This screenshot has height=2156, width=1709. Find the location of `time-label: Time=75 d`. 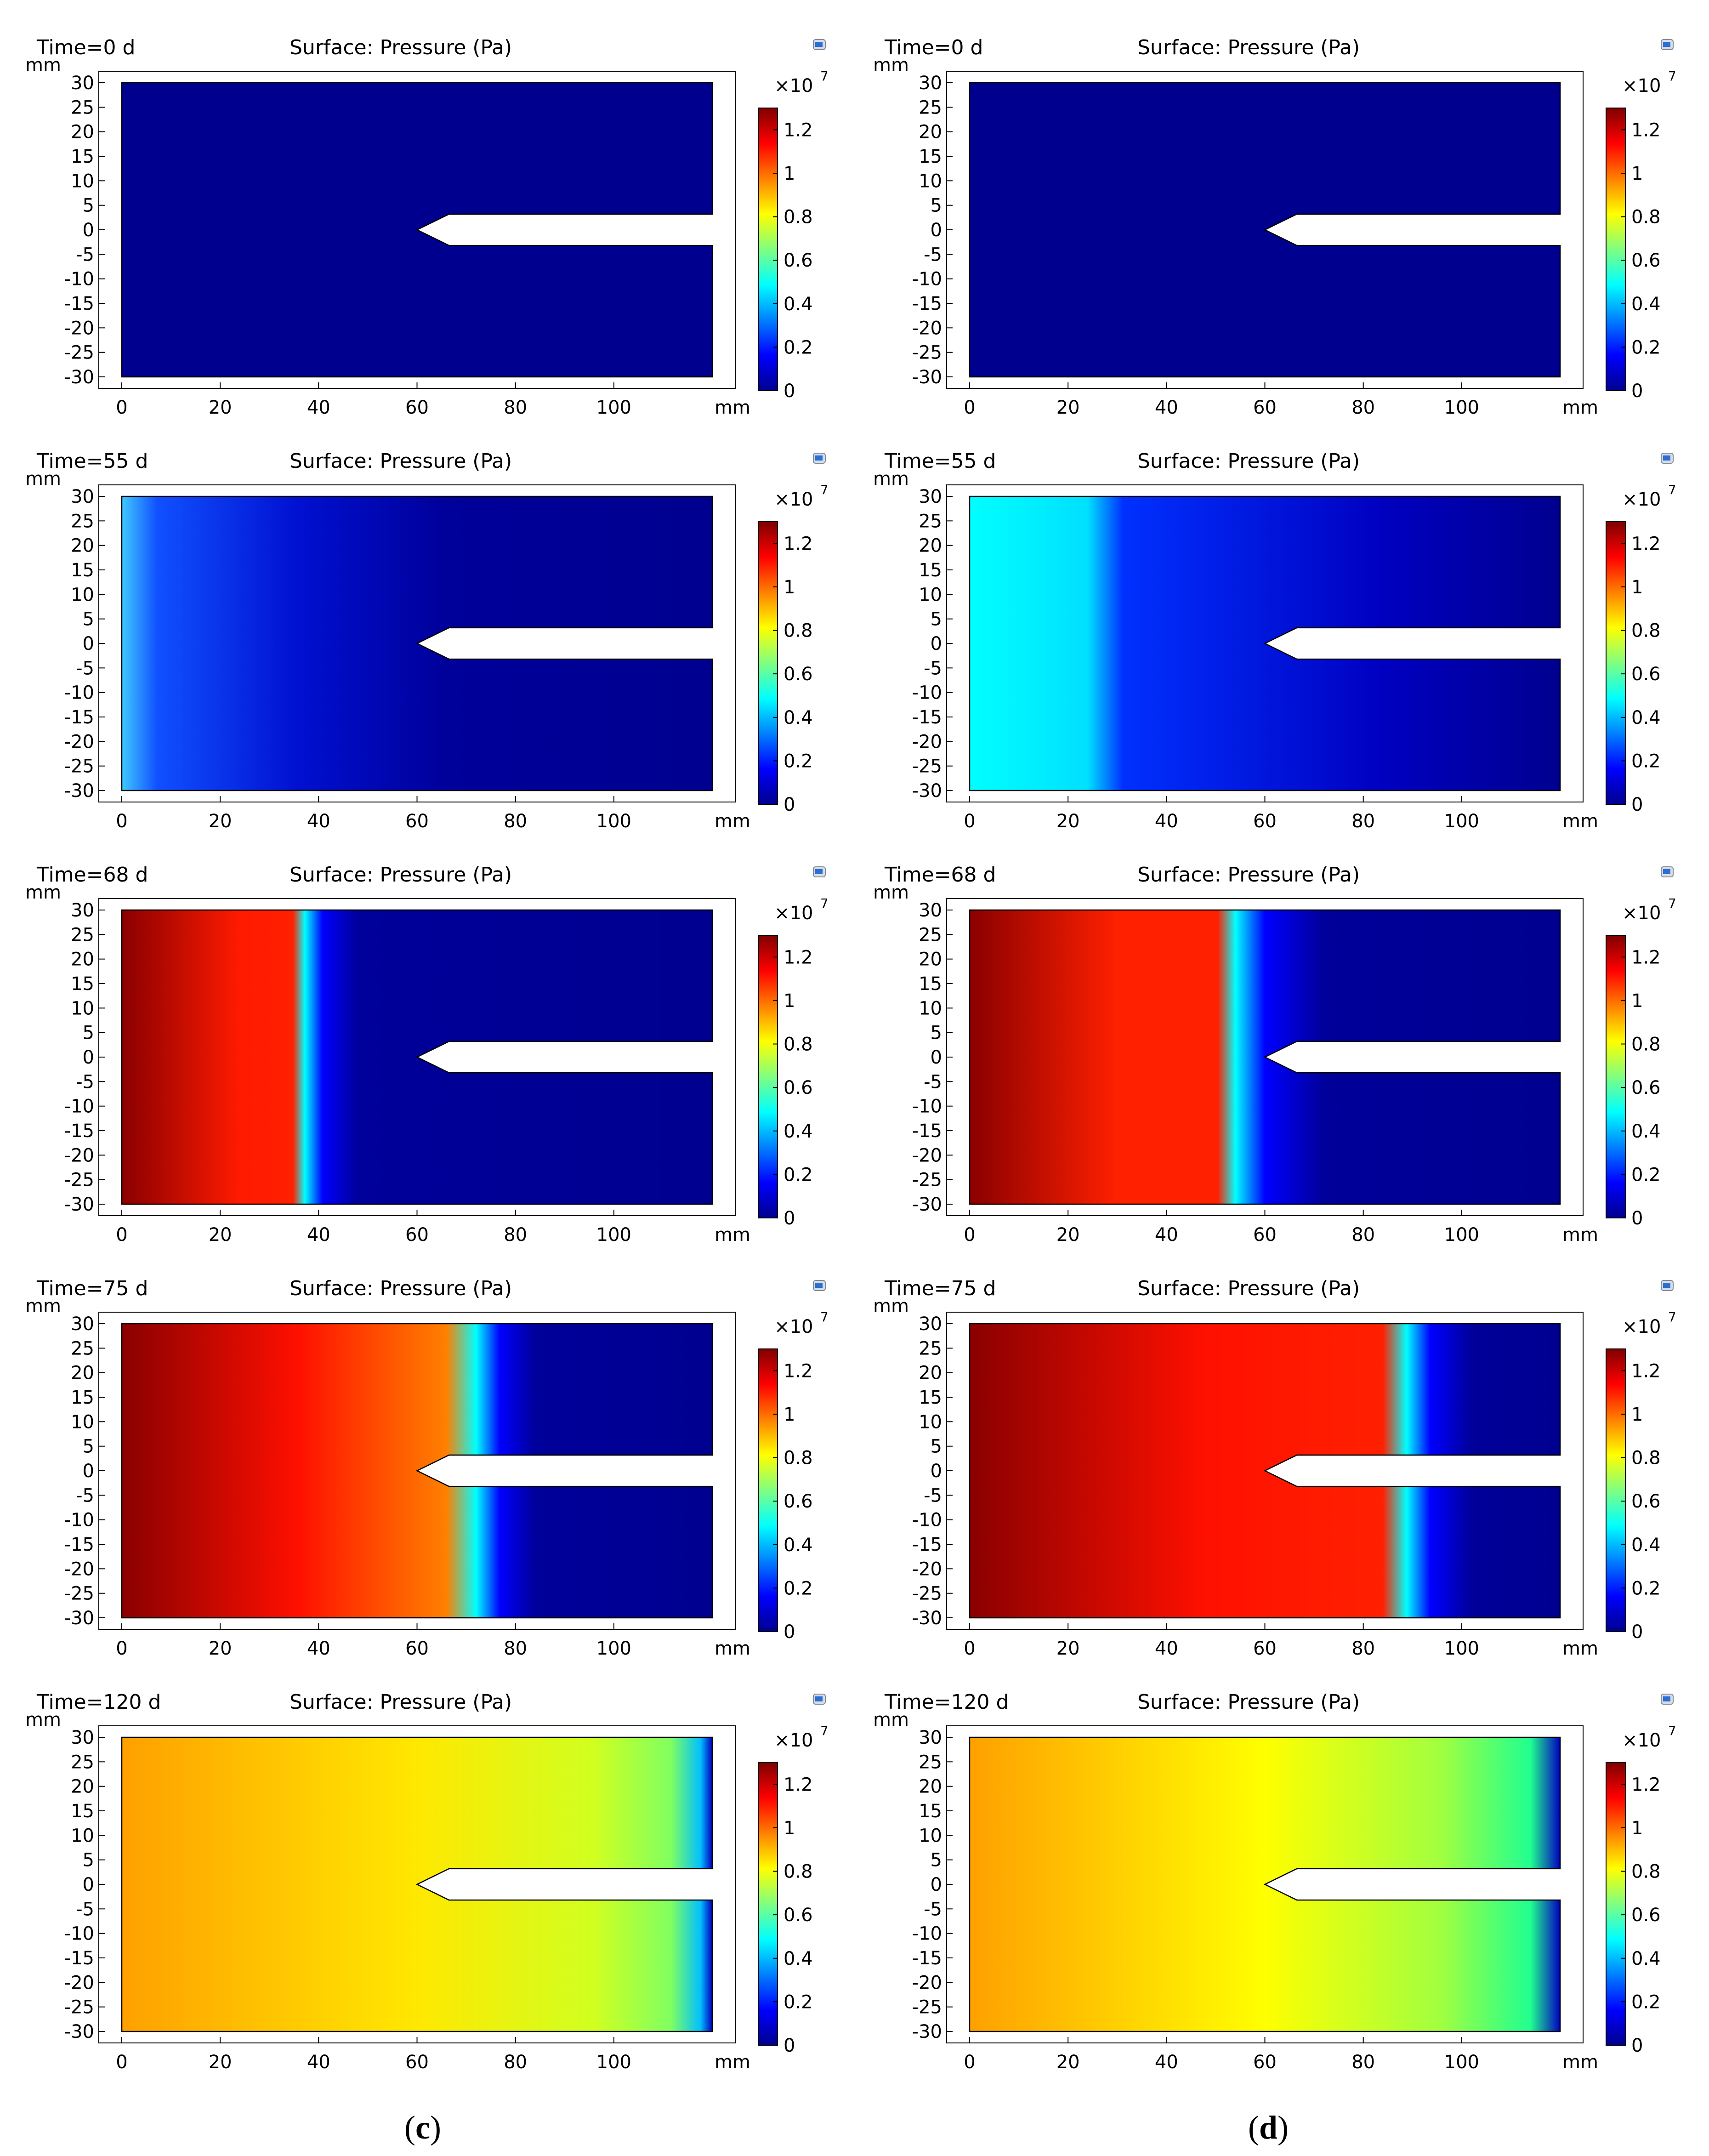

time-label: Time=75 d is located at coordinates (940, 1288).